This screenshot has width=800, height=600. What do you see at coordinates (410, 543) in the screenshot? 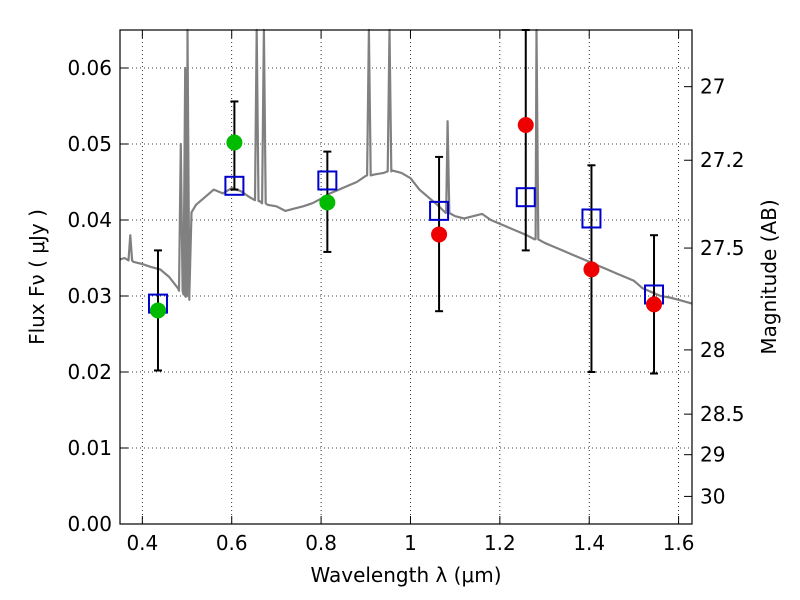
I see `x-tick-label: 1` at bounding box center [410, 543].